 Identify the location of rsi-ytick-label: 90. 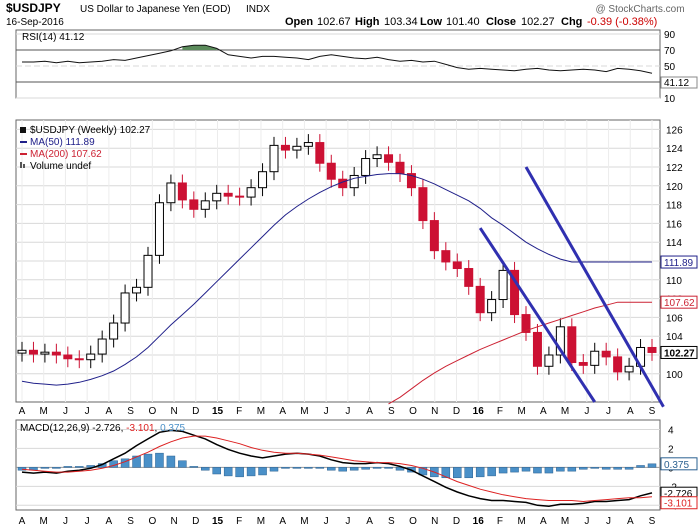
(670, 35).